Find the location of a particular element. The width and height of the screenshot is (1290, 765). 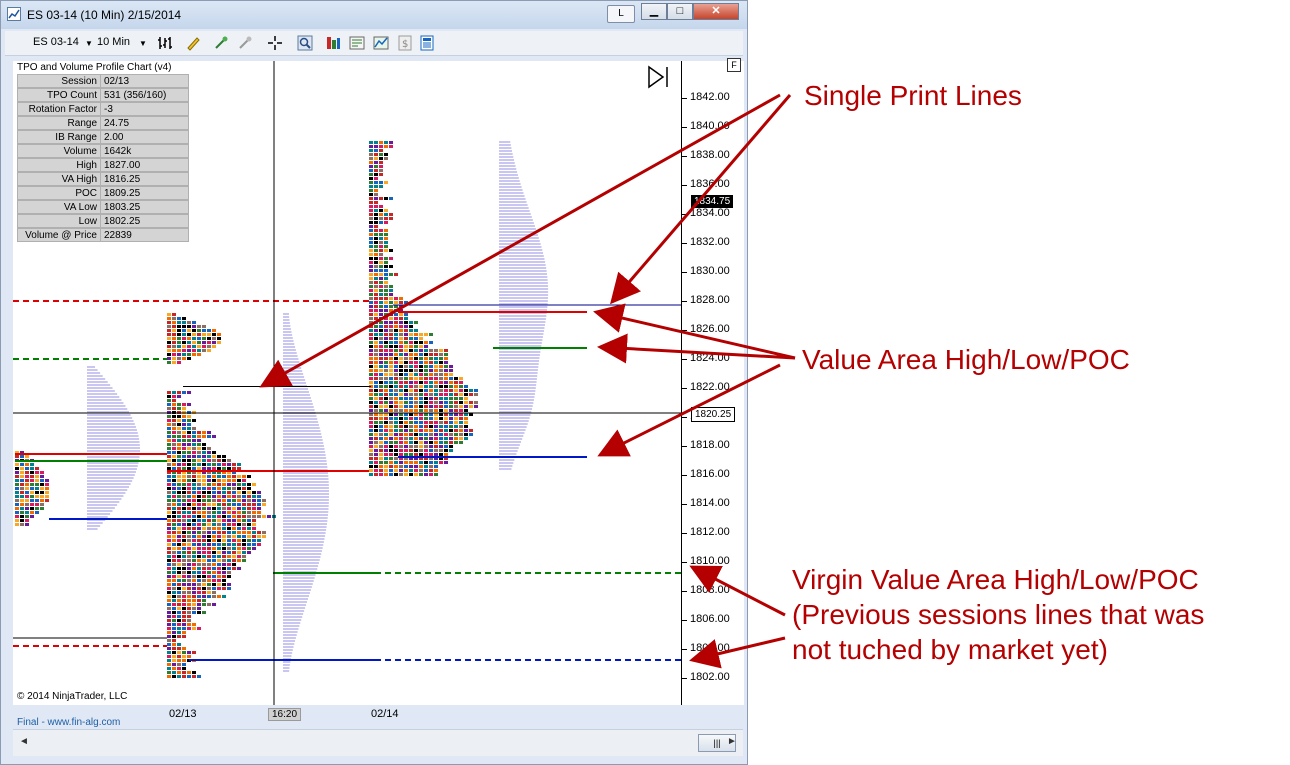

scroll-right-icon: ► is located at coordinates (732, 741).